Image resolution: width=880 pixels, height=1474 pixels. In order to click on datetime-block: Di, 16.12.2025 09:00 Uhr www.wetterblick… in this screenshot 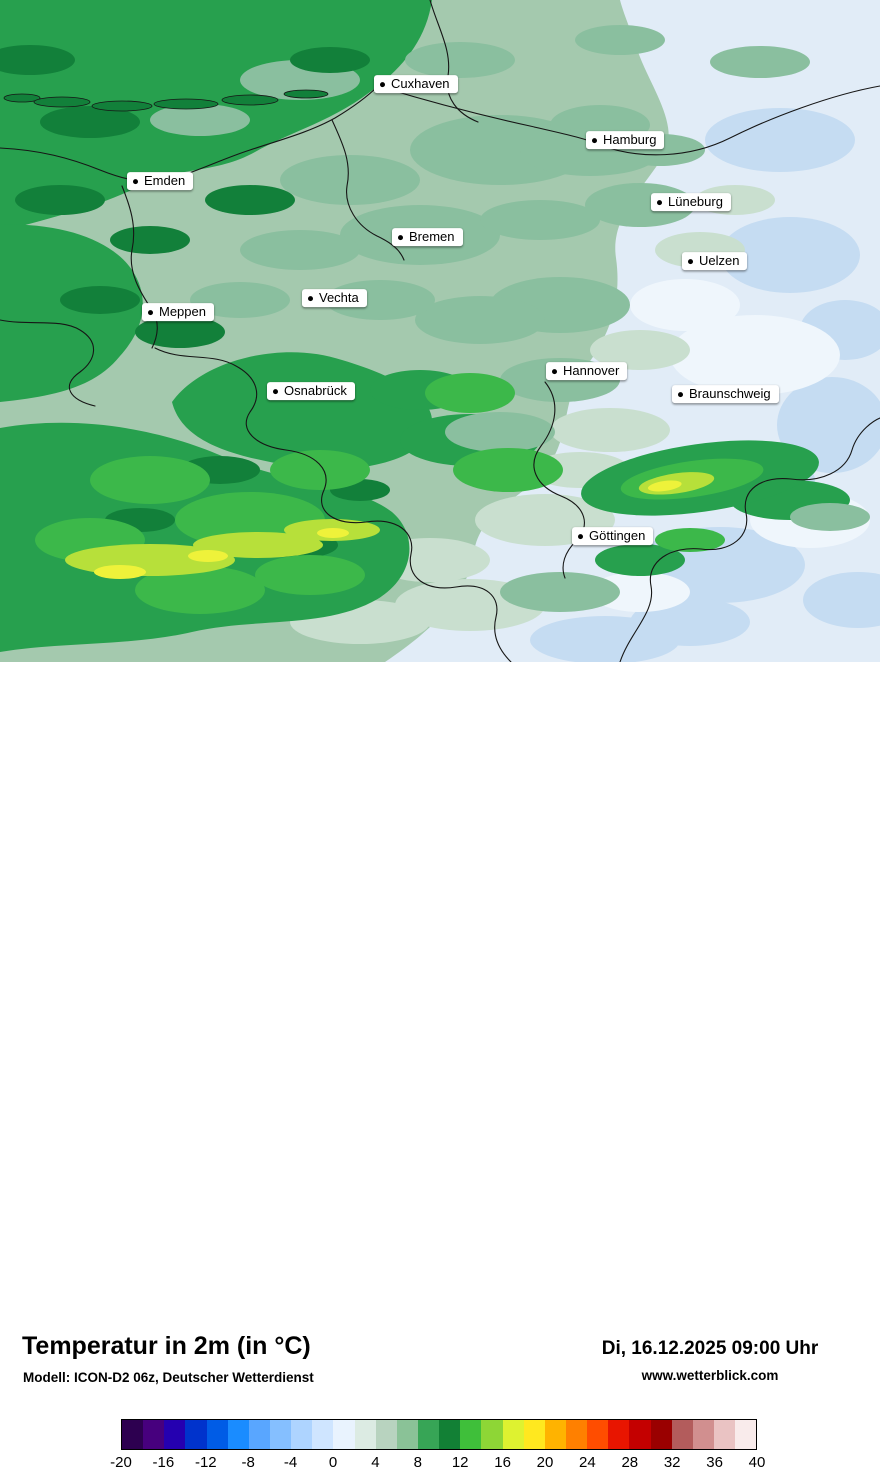, I will do `click(710, 1360)`.